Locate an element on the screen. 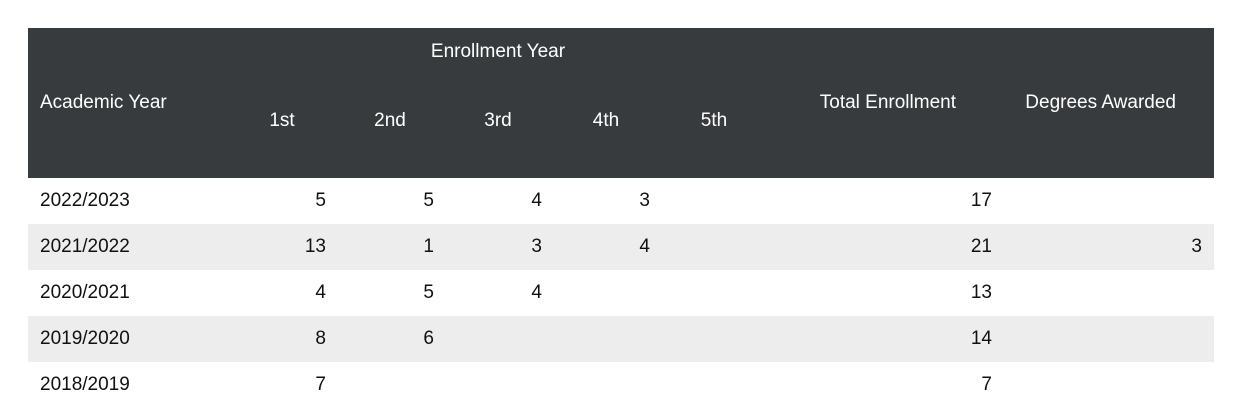  cell-2nd: 1 is located at coordinates (390, 247).